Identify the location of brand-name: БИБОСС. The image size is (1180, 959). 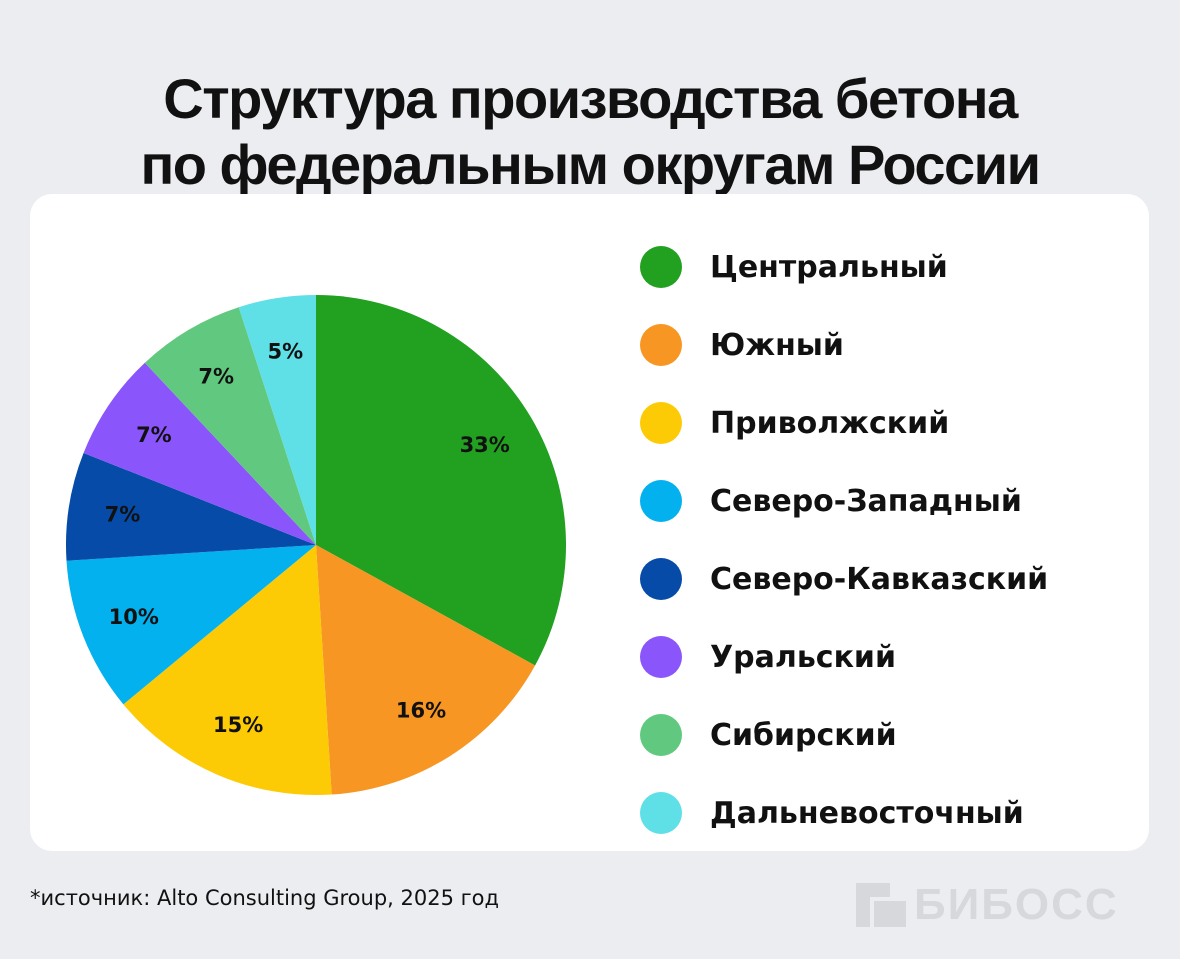
(1016, 904).